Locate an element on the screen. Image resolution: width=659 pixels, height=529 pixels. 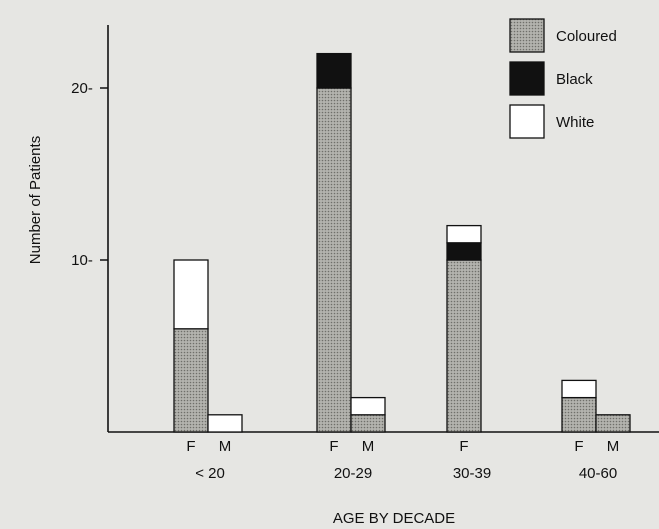
y-tick-label-20: 20- is located at coordinates (82, 88).